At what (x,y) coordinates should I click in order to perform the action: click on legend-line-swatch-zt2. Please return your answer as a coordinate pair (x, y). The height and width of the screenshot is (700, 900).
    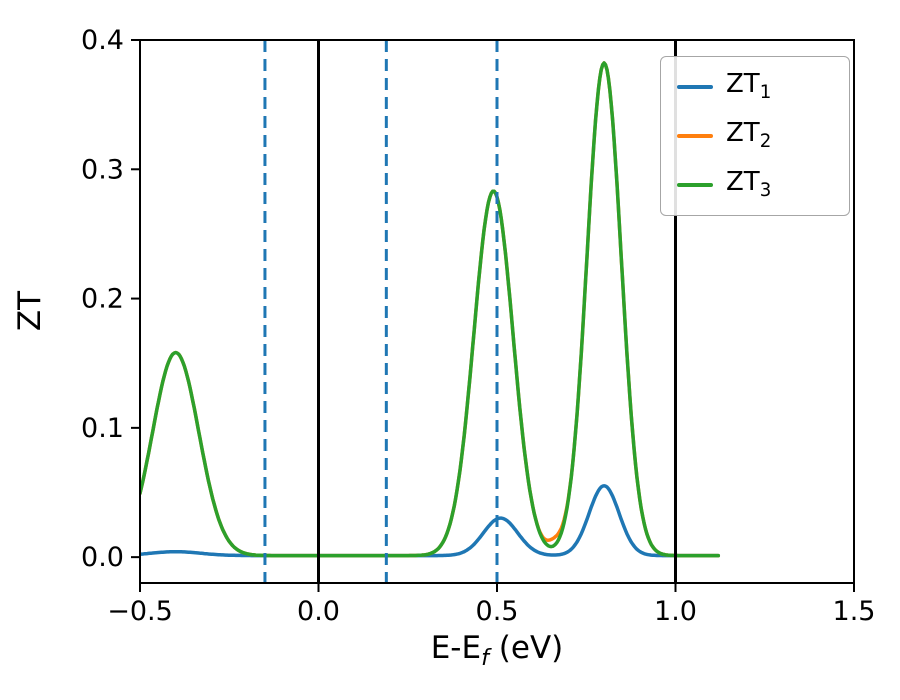
    Looking at the image, I should click on (695, 136).